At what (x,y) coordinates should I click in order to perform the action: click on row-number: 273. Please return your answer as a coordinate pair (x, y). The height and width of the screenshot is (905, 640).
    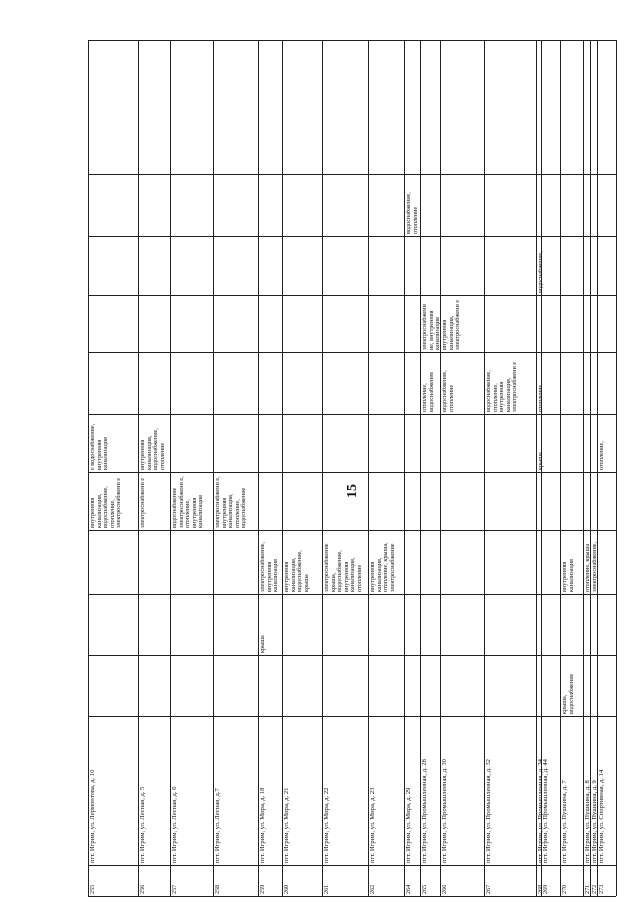
    Looking at the image, I should click on (602, 889).